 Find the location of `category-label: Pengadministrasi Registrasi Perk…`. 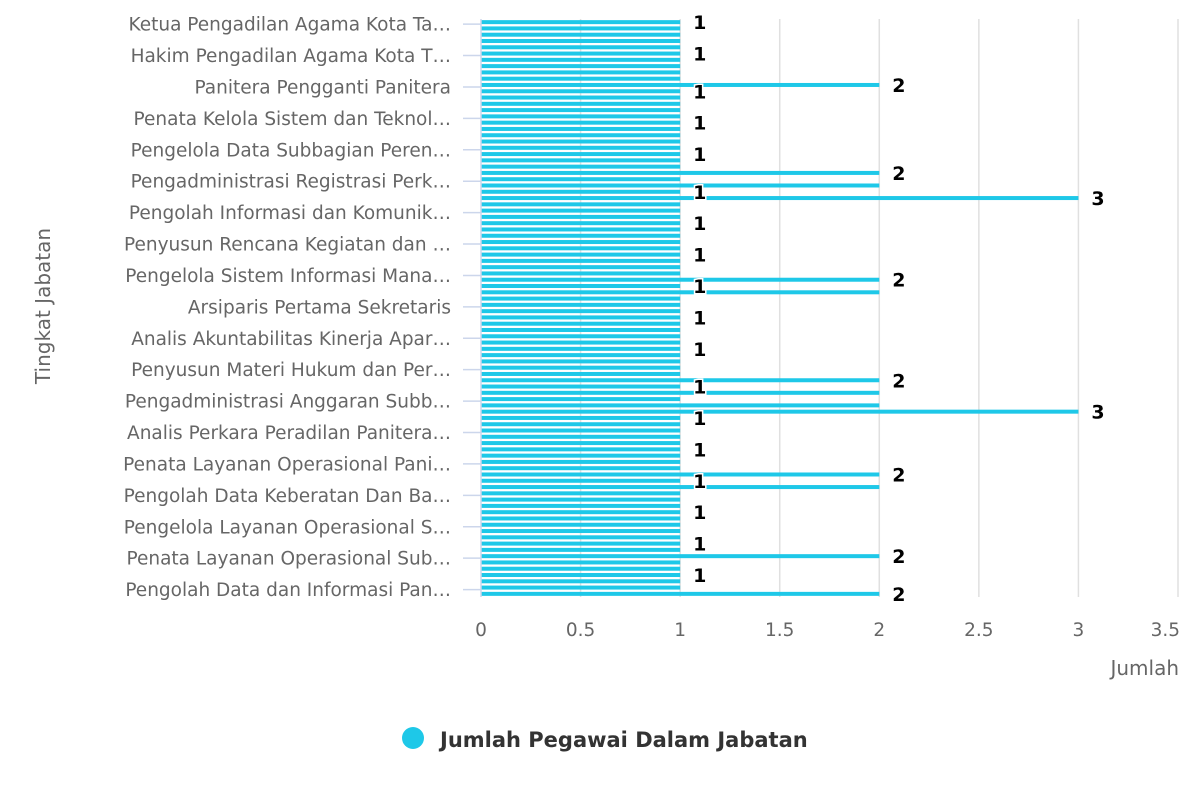

category-label: Pengadministrasi Registrasi Perk… is located at coordinates (291, 182).